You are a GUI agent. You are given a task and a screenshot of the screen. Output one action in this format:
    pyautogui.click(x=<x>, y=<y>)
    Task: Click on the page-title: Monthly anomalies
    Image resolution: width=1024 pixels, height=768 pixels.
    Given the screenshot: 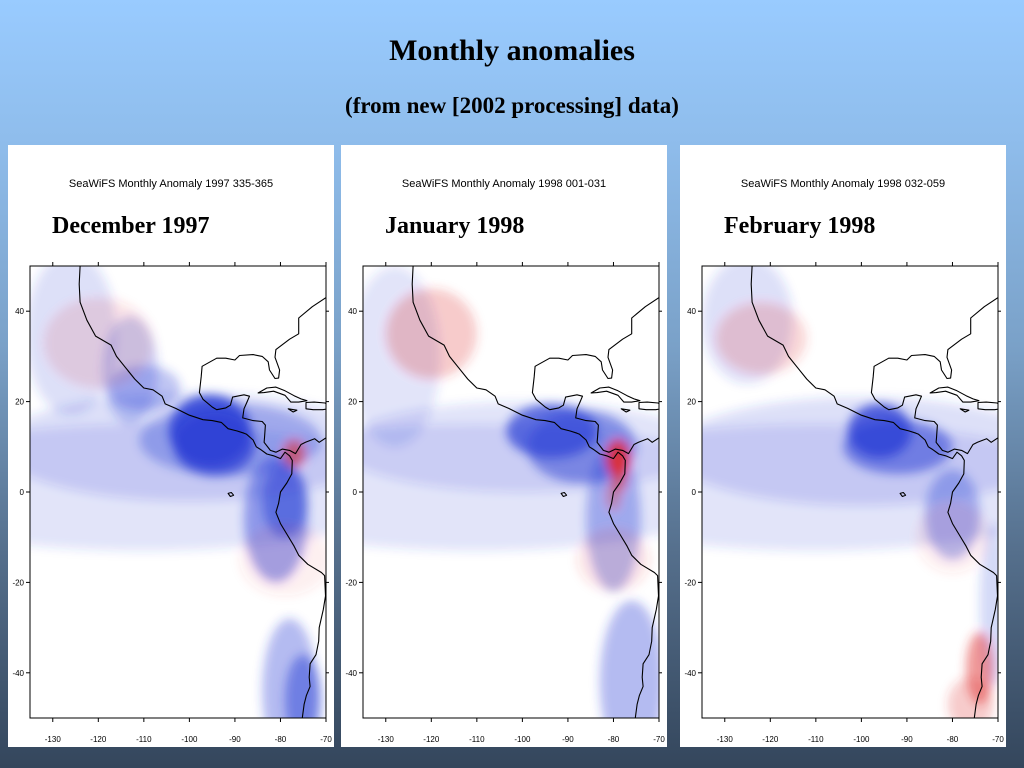 What is the action you would take?
    pyautogui.click(x=512, y=50)
    